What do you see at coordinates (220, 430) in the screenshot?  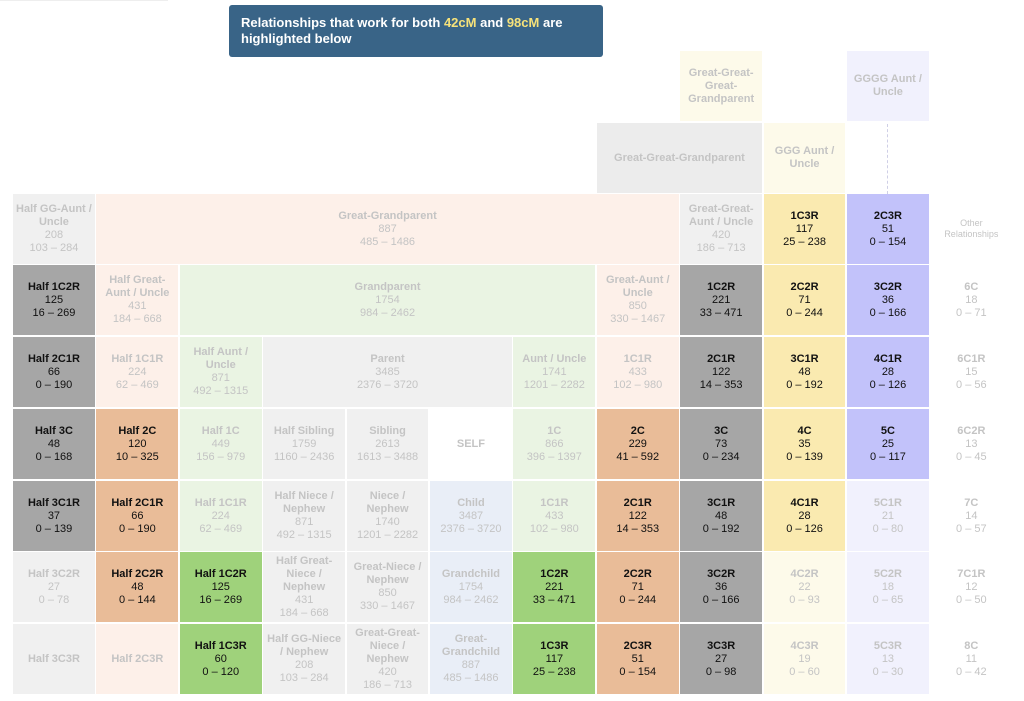 I see `cell-title: Half 1C` at bounding box center [220, 430].